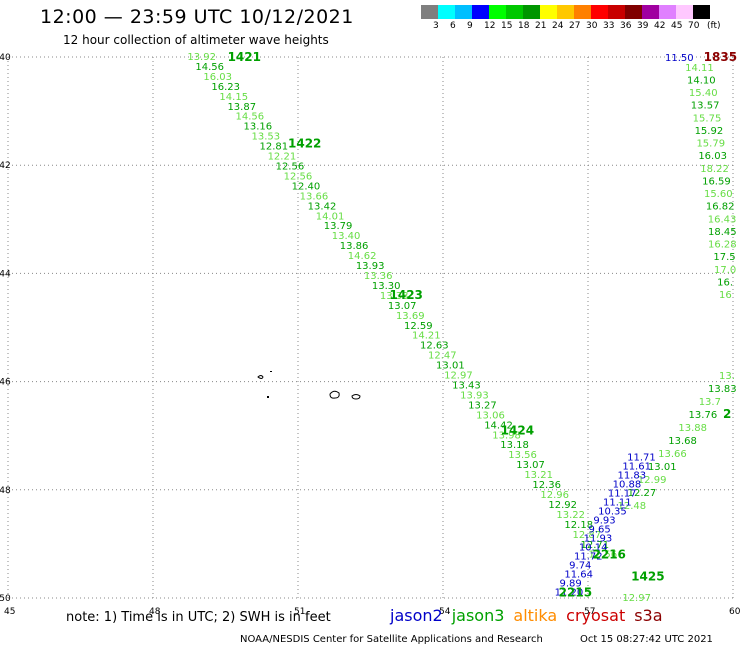  What do you see at coordinates (5, 58) in the screenshot?
I see `lat-tick-label: -40` at bounding box center [5, 58].